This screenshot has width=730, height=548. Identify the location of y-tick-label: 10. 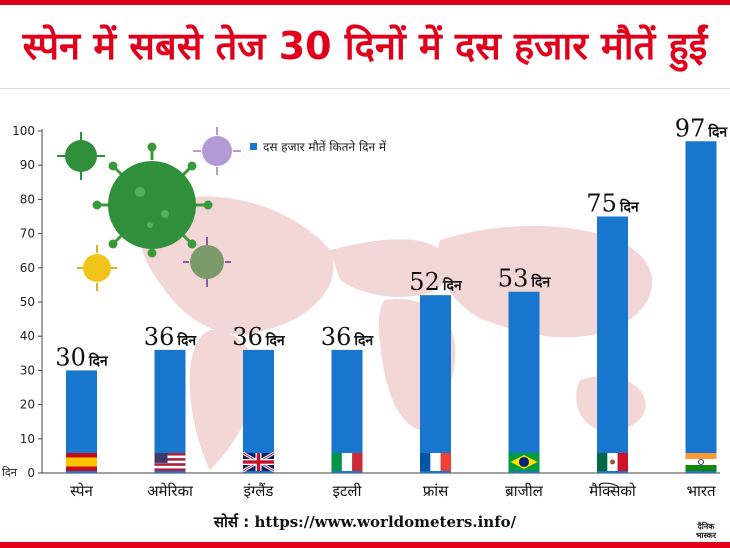
(27, 439).